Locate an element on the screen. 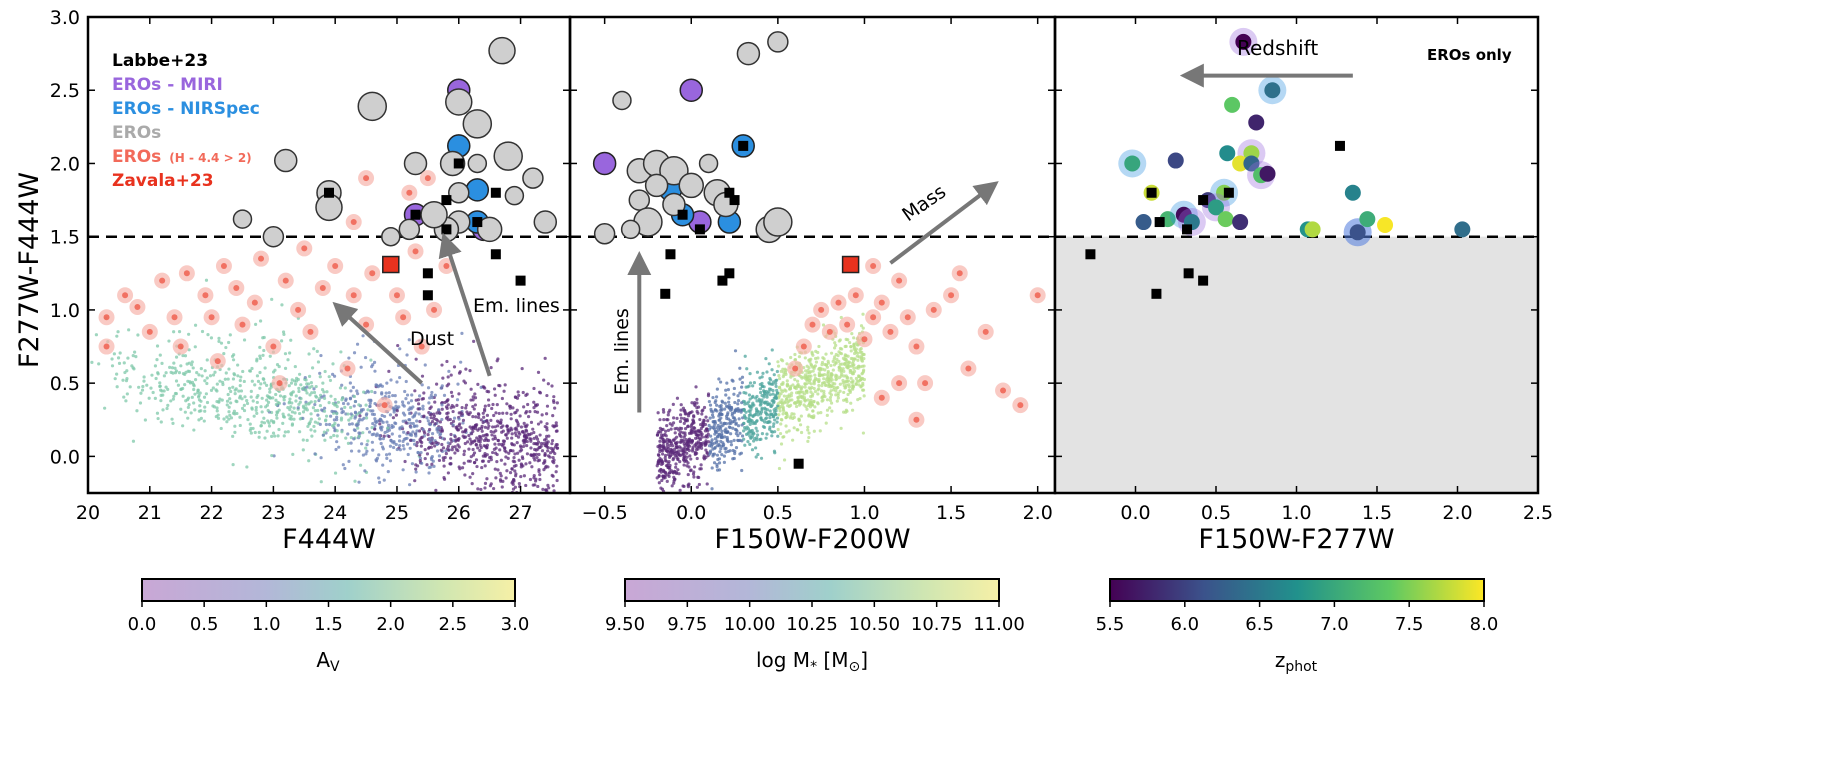  ero-nirspec-point is located at coordinates (477, 190).